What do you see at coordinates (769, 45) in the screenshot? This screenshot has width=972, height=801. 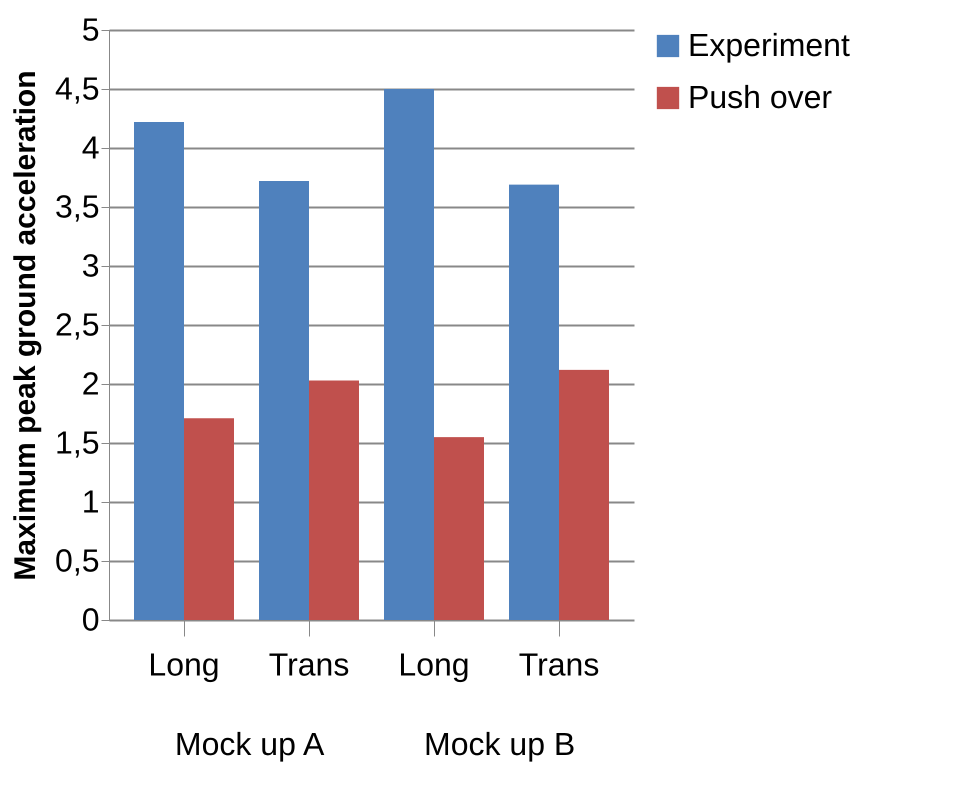 I see `legend-label: Experiment` at bounding box center [769, 45].